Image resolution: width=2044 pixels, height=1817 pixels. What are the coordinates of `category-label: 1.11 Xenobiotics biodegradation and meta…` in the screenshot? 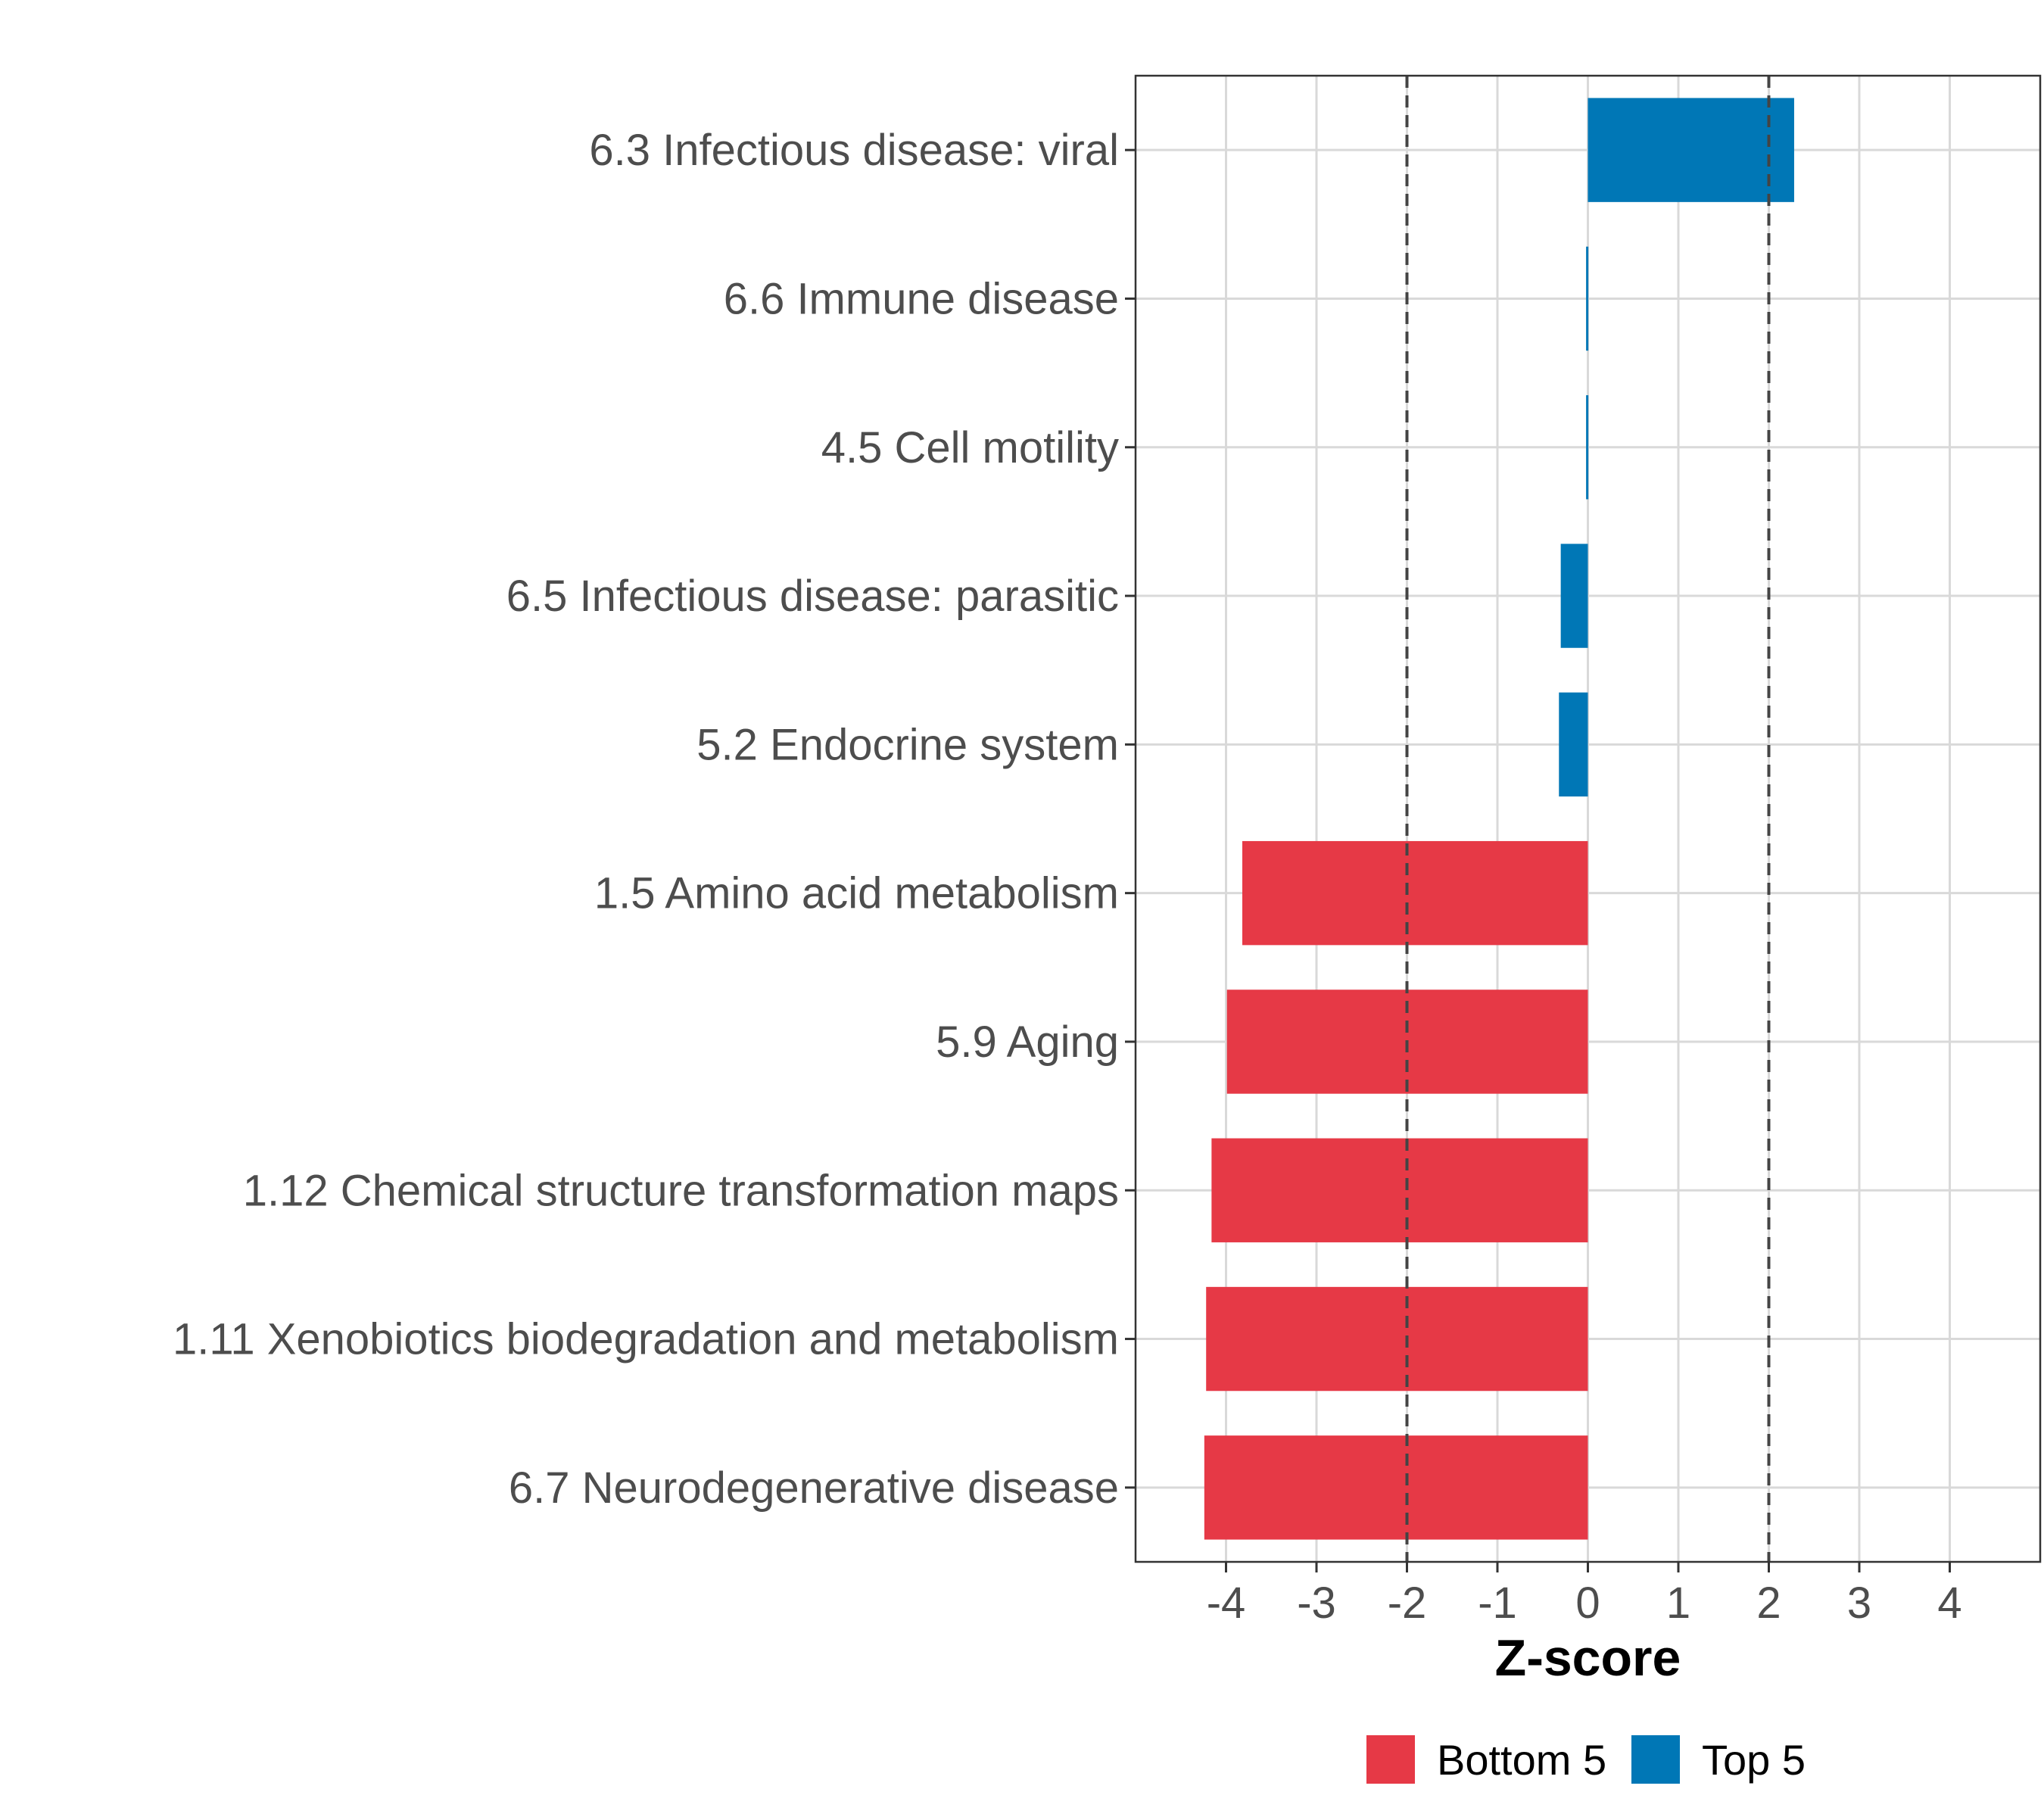 It's located at (646, 1339).